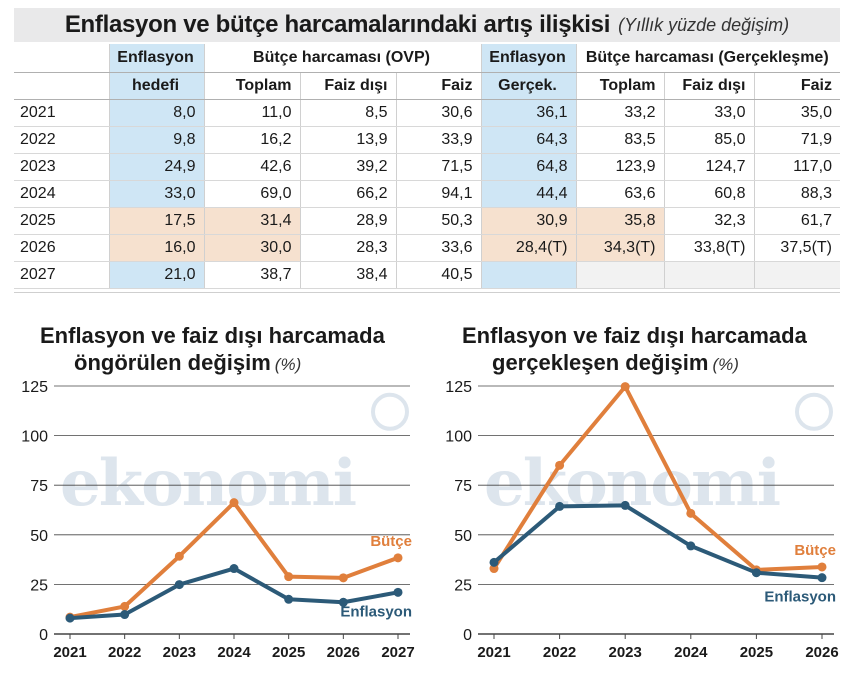 The height and width of the screenshot is (680, 850). What do you see at coordinates (619, 167) in the screenshot?
I see `table-cell: 123,9` at bounding box center [619, 167].